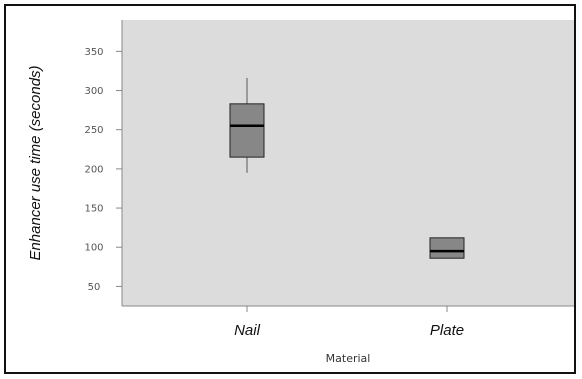  What do you see at coordinates (348, 358) in the screenshot?
I see `x-axis-title: Material` at bounding box center [348, 358].